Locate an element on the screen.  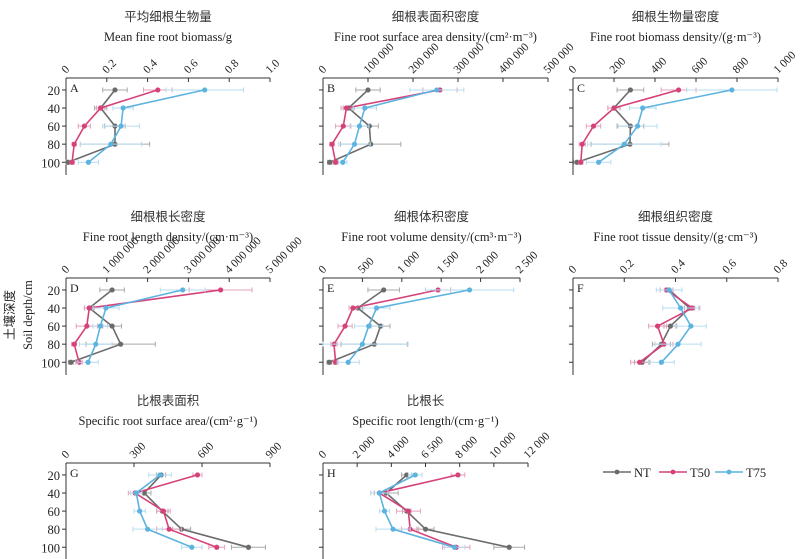
x-tick-label: 600 is located at coordinates (206, 450).